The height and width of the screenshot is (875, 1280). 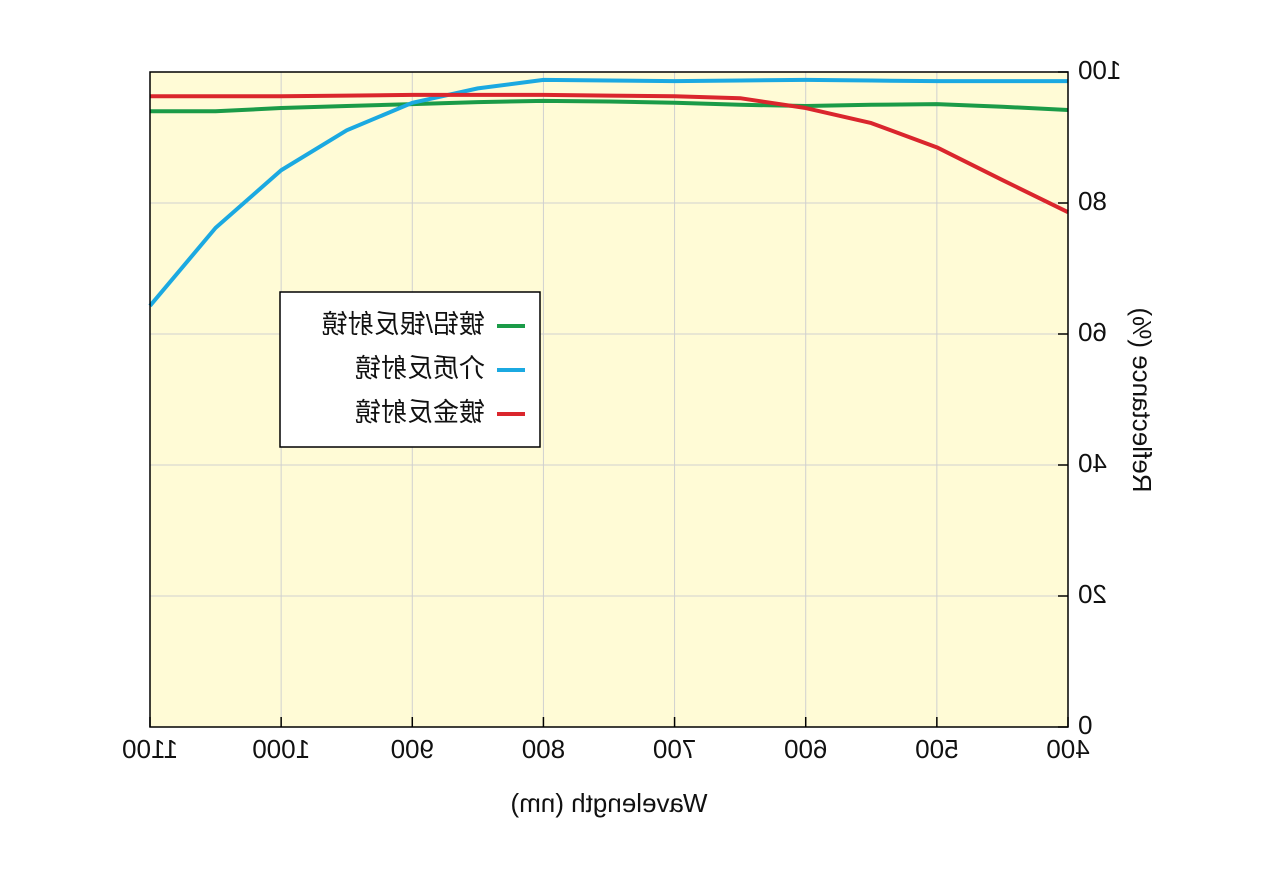 I want to click on x-tick-label: 1100, so click(x=150, y=749).